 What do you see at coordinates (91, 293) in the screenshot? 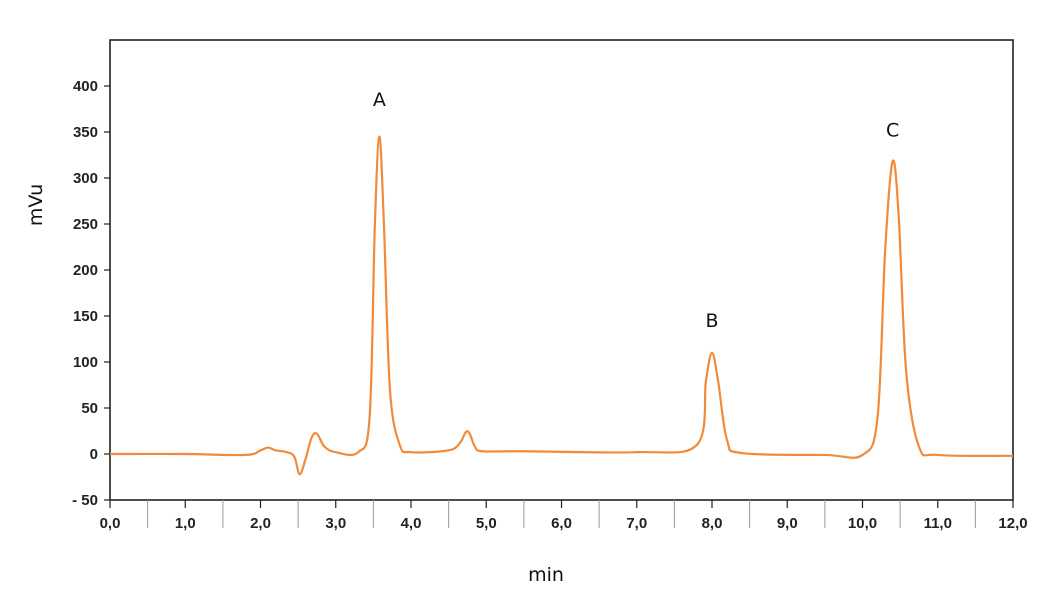
I see `y-axis-ticks: 400 350 300 250 200 150 100 50 0 - 50` at bounding box center [91, 293].